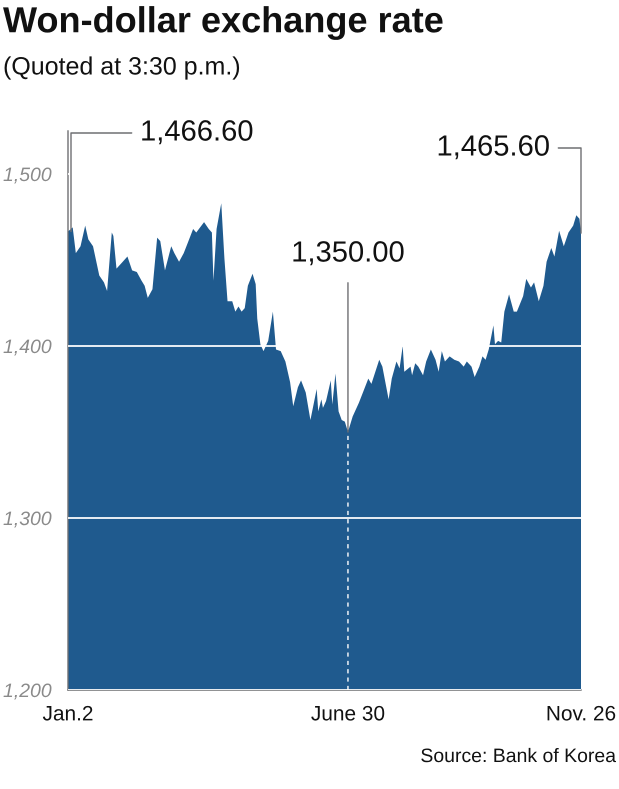  I want to click on y-tick-label: 1,400, so click(28, 347).